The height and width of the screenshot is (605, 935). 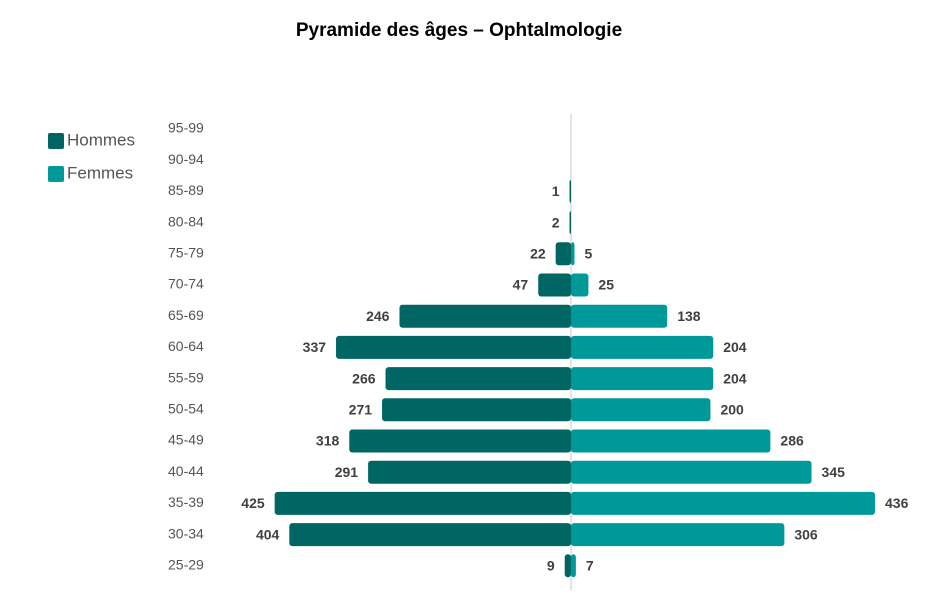 I want to click on value-label: 436, so click(x=897, y=503).